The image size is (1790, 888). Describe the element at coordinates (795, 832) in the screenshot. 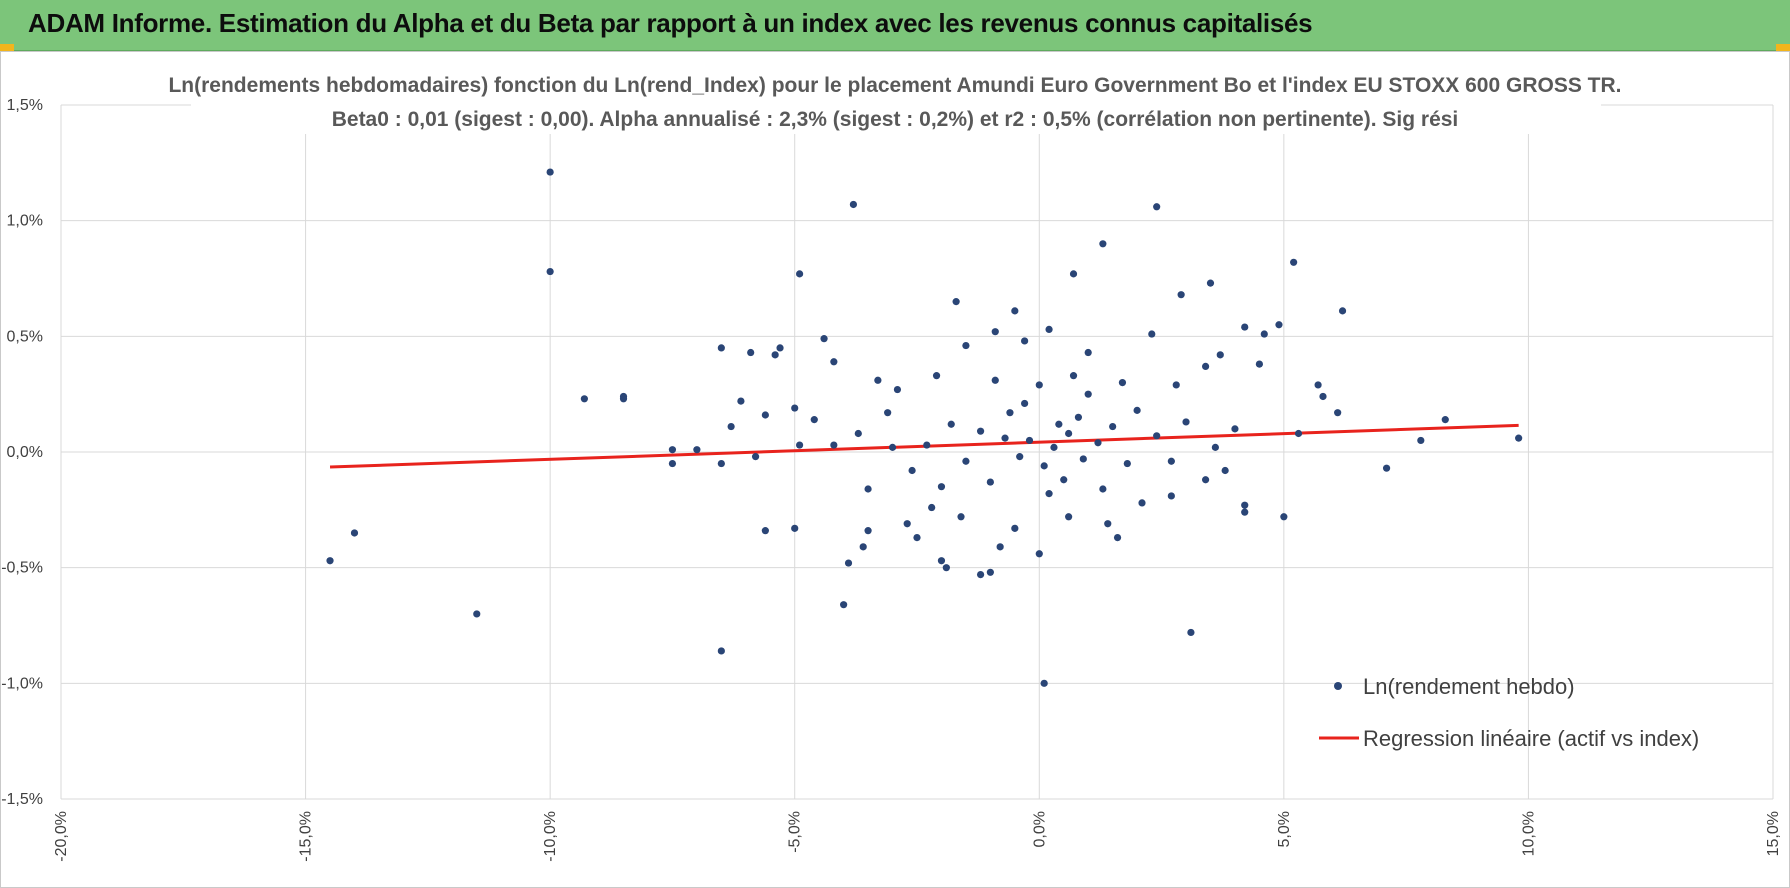

I see `x-tick-label: -5,0%` at that location.